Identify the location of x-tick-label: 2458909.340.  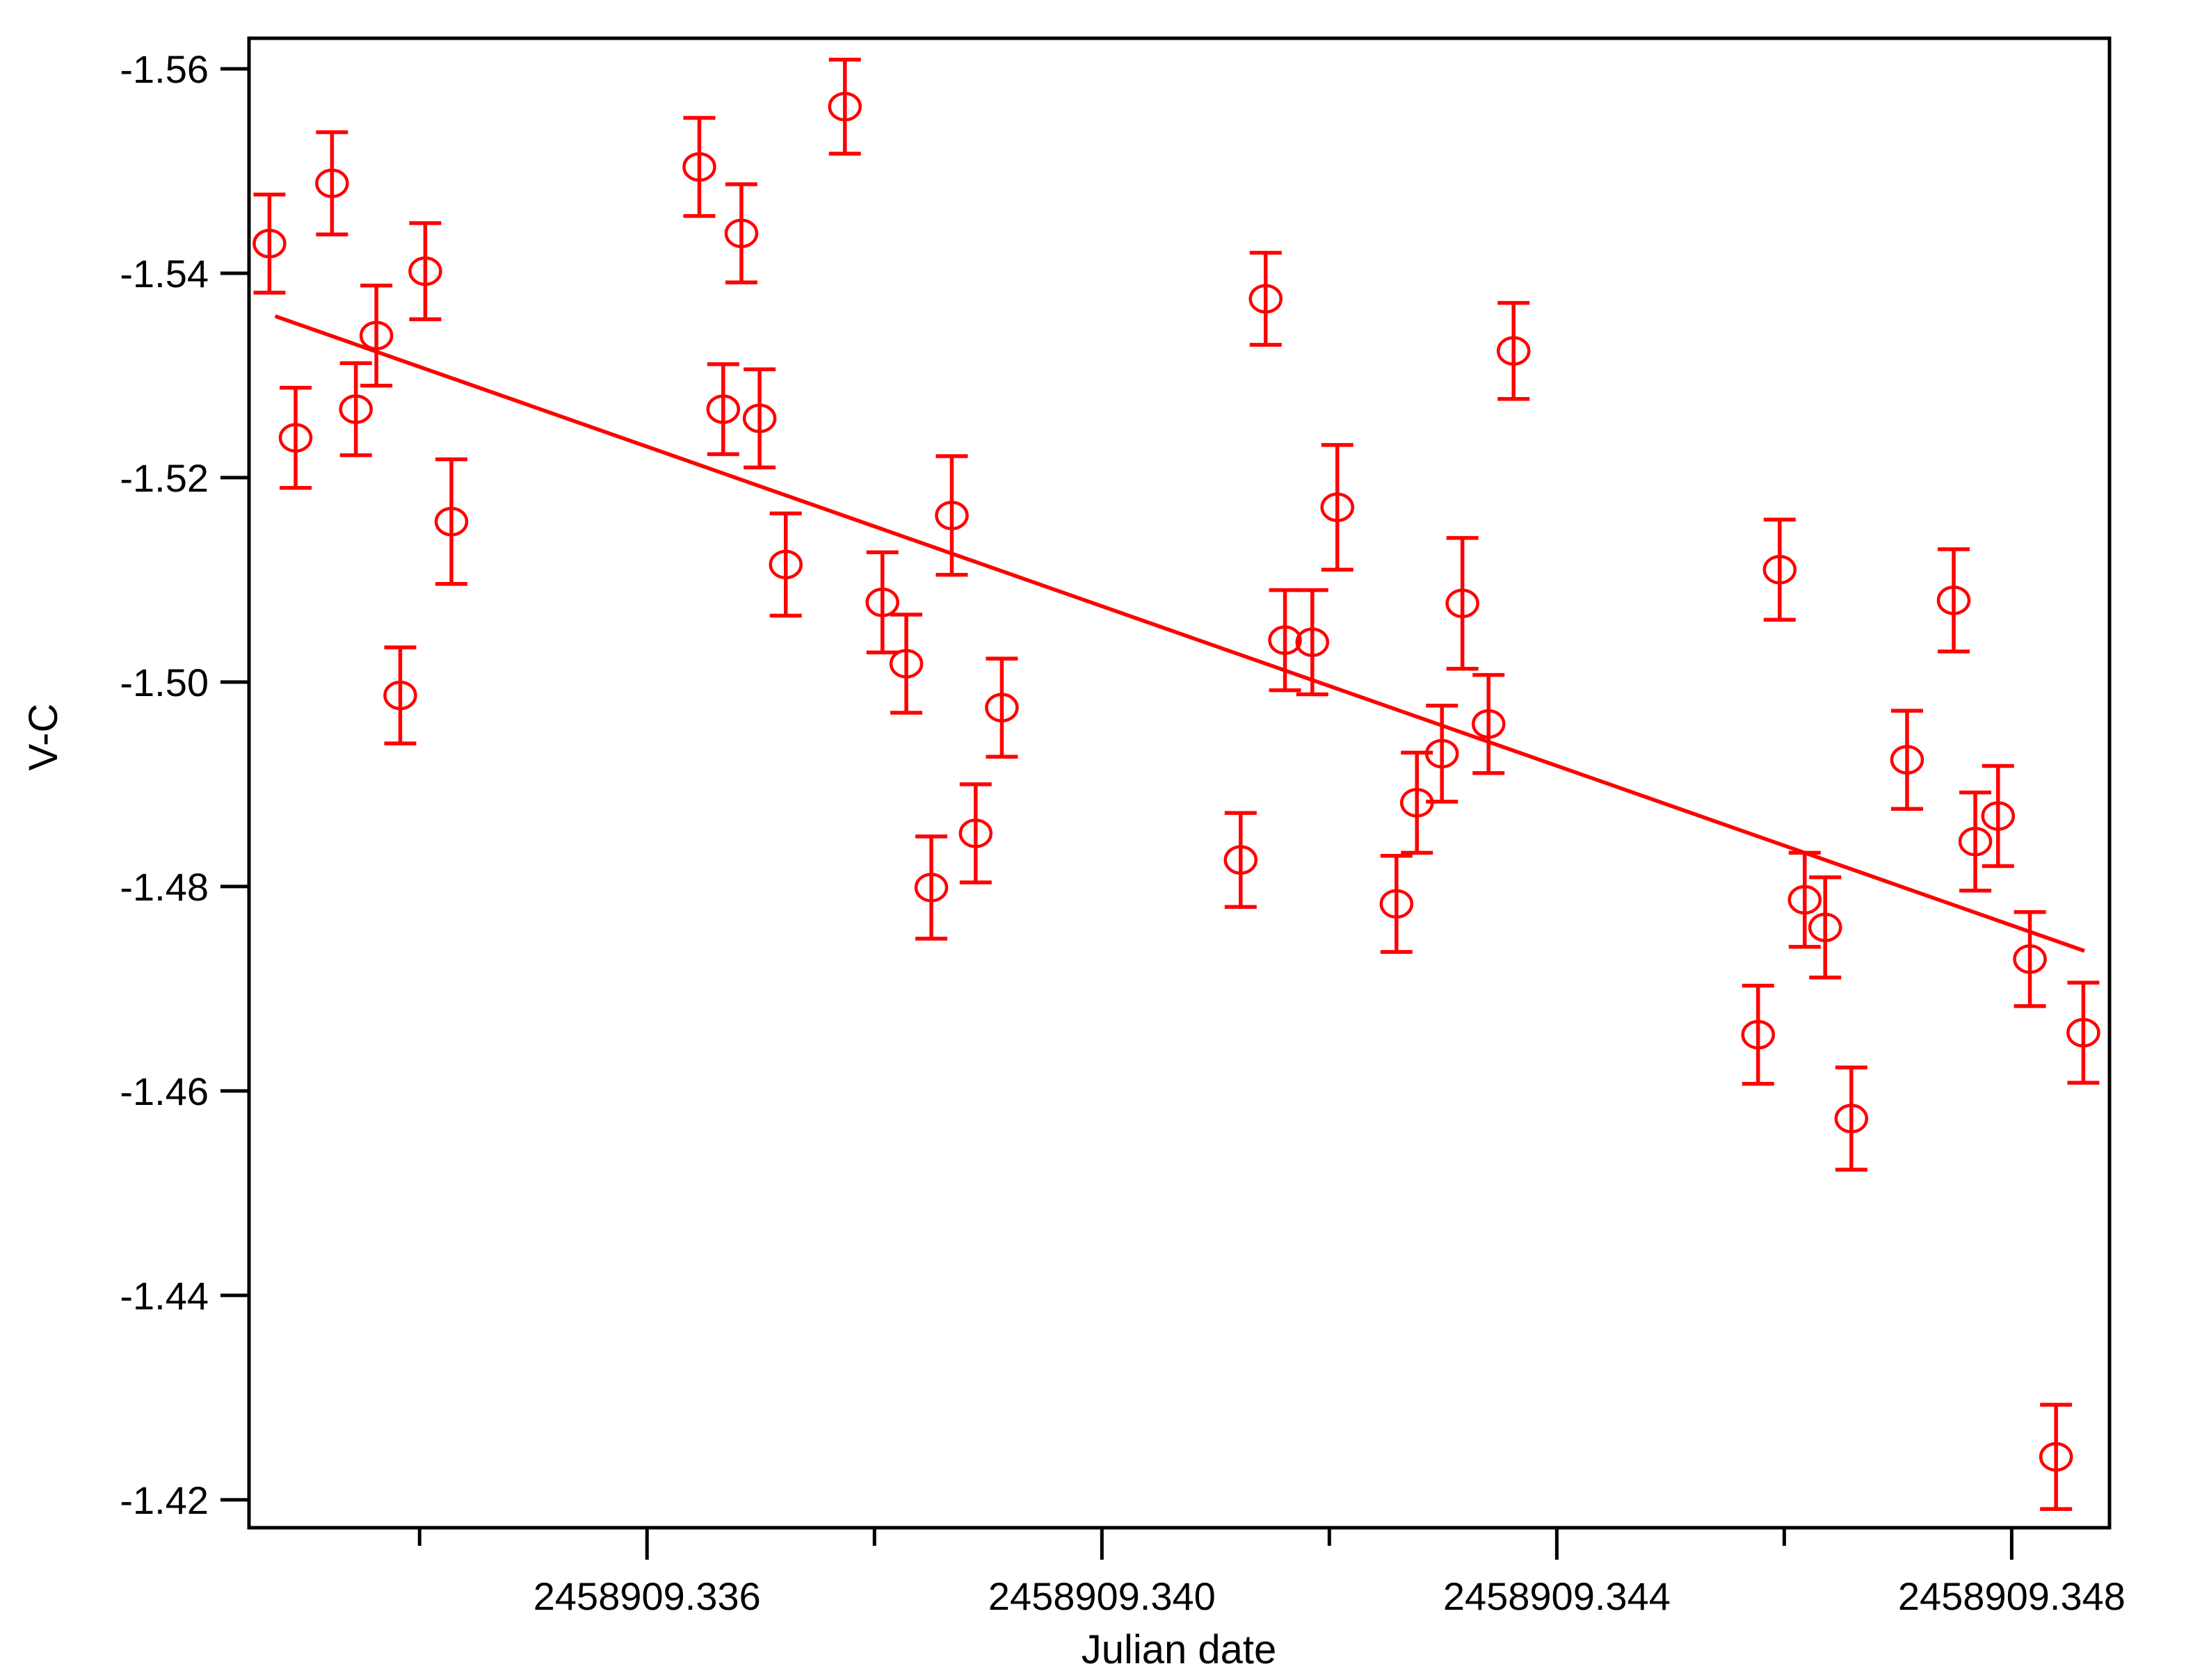
(1102, 1596).